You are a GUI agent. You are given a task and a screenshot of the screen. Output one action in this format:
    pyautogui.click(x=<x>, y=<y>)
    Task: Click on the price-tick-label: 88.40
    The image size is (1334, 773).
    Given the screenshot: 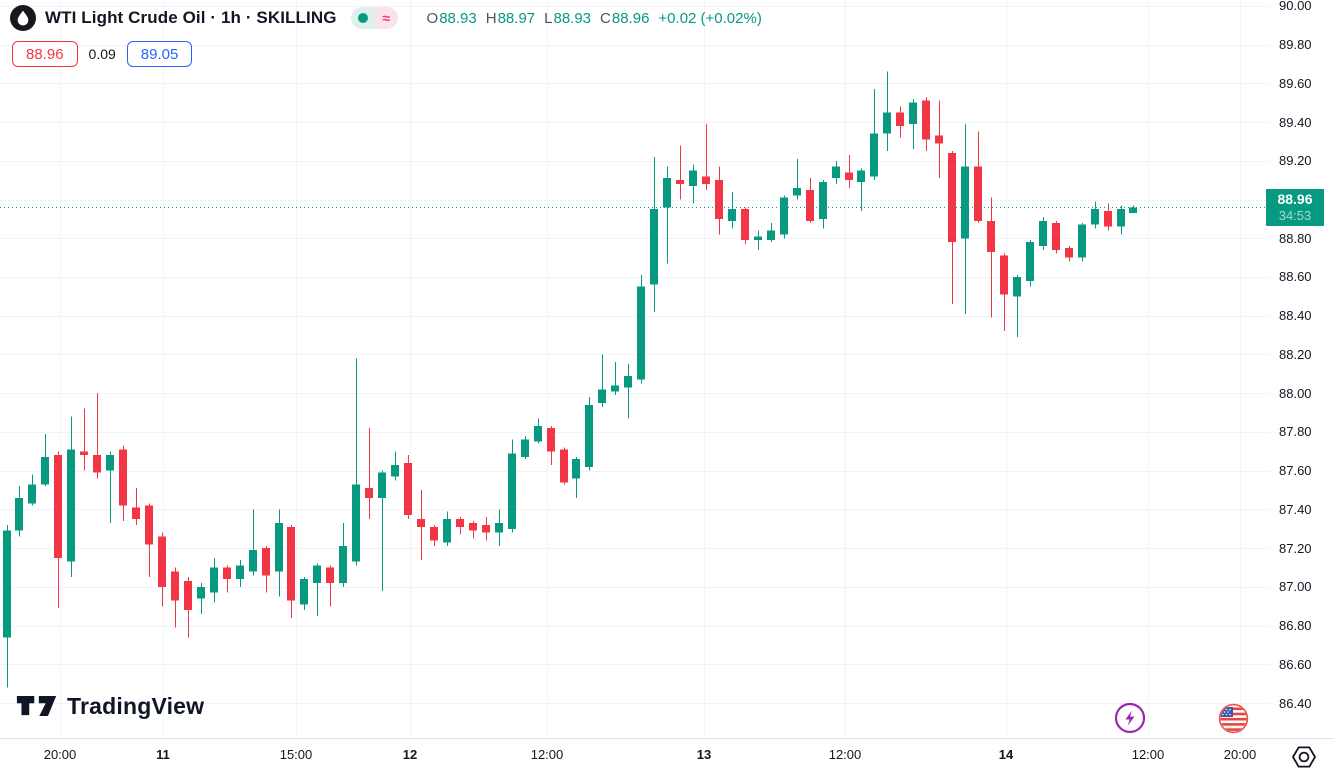 What is the action you would take?
    pyautogui.click(x=1295, y=316)
    